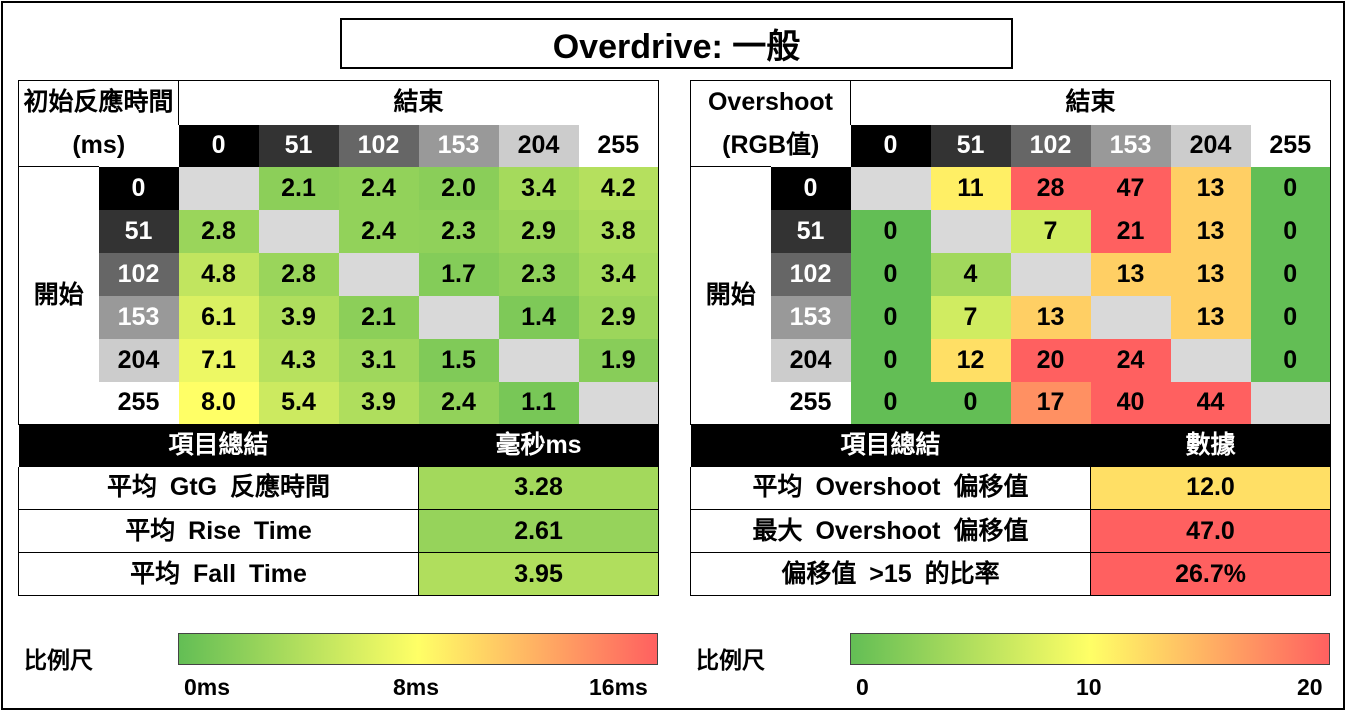 The height and width of the screenshot is (714, 1350). What do you see at coordinates (1210, 403) in the screenshot?
I see `heatmap-cell: 44` at bounding box center [1210, 403].